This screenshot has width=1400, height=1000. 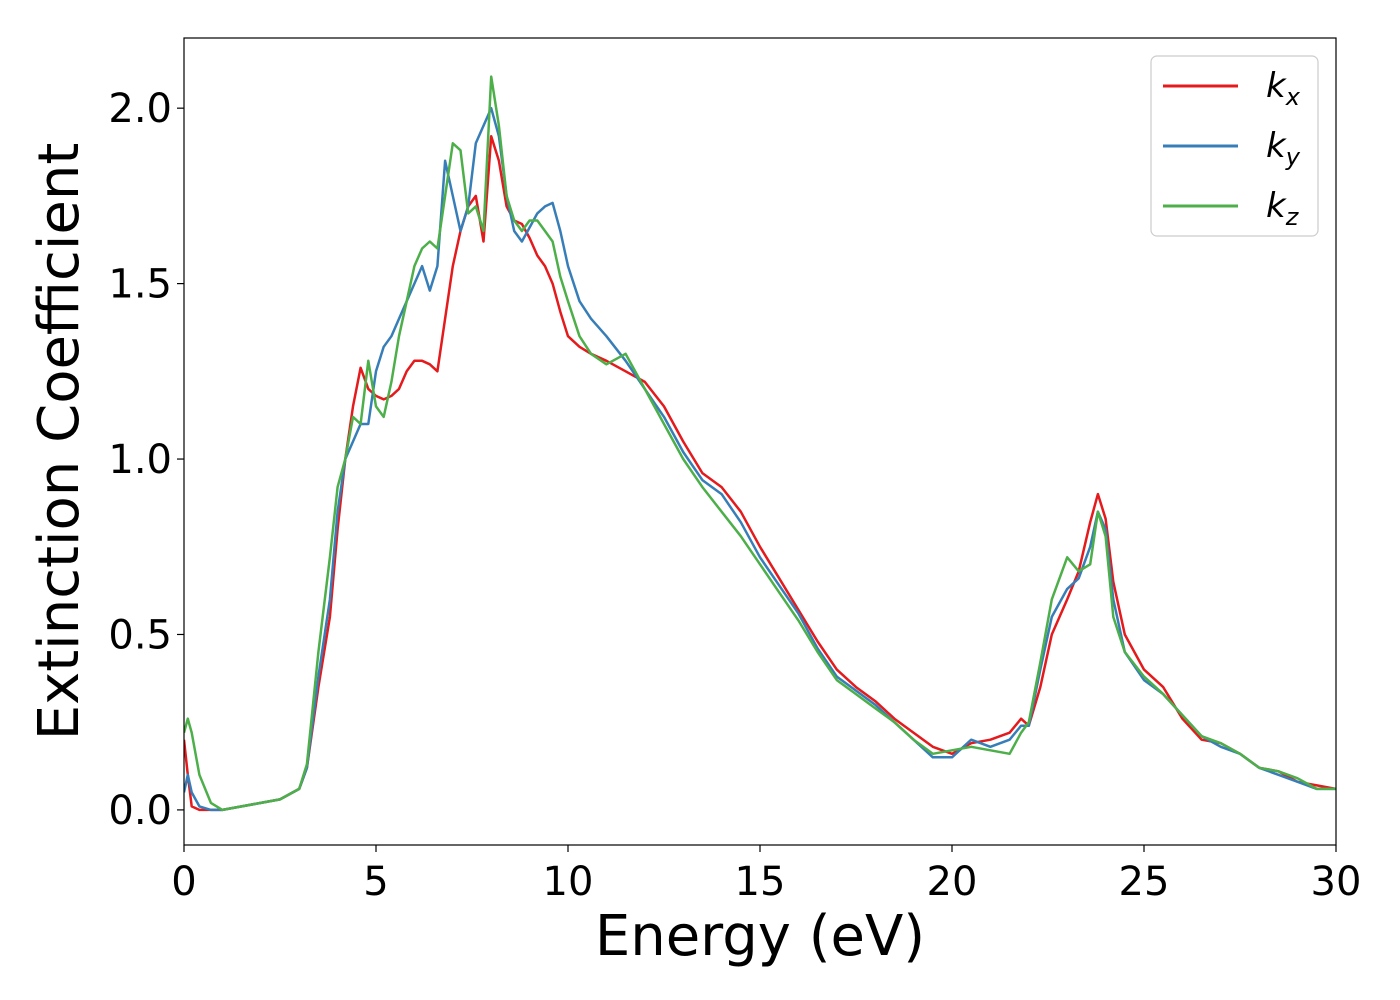 What do you see at coordinates (1144, 882) in the screenshot?
I see `x-tick-label: 25` at bounding box center [1144, 882].